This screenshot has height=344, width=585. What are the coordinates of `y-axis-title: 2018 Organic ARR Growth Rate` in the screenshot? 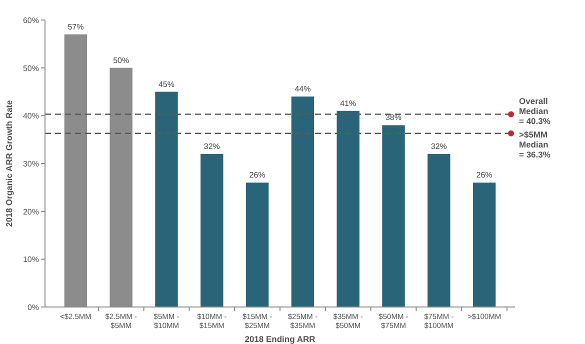 It's located at (9, 163).